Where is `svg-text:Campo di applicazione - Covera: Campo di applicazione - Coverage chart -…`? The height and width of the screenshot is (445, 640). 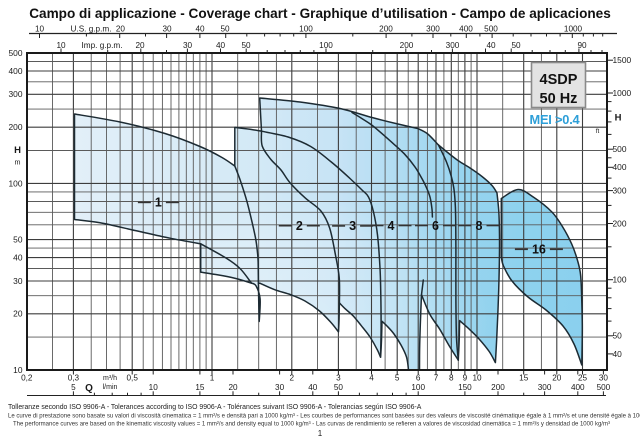
svg-text:Campo di applicazione - Covera: Campo di applicazione - Coverage chart -… is located at coordinates (320, 13).